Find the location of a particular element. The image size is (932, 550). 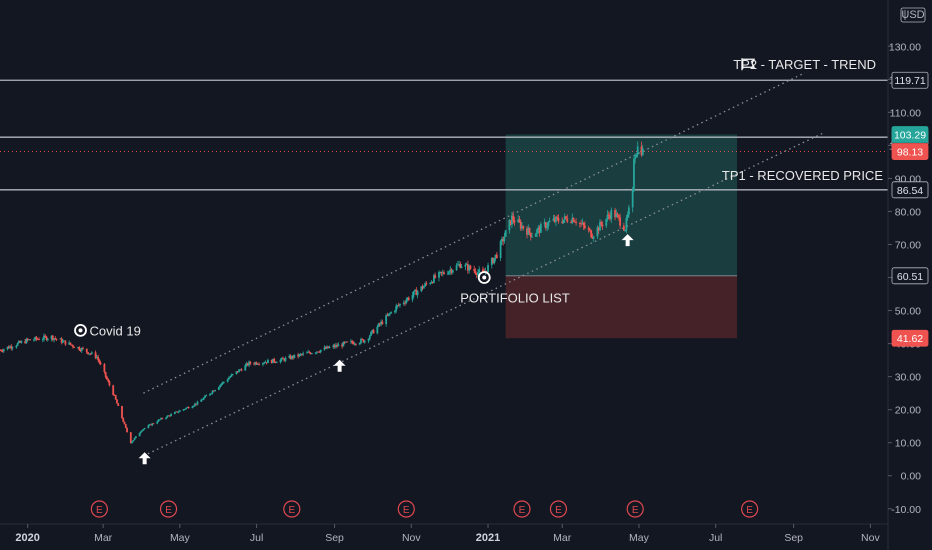

tp2-label: TP2 - TARGET - TREND is located at coordinates (804, 64).